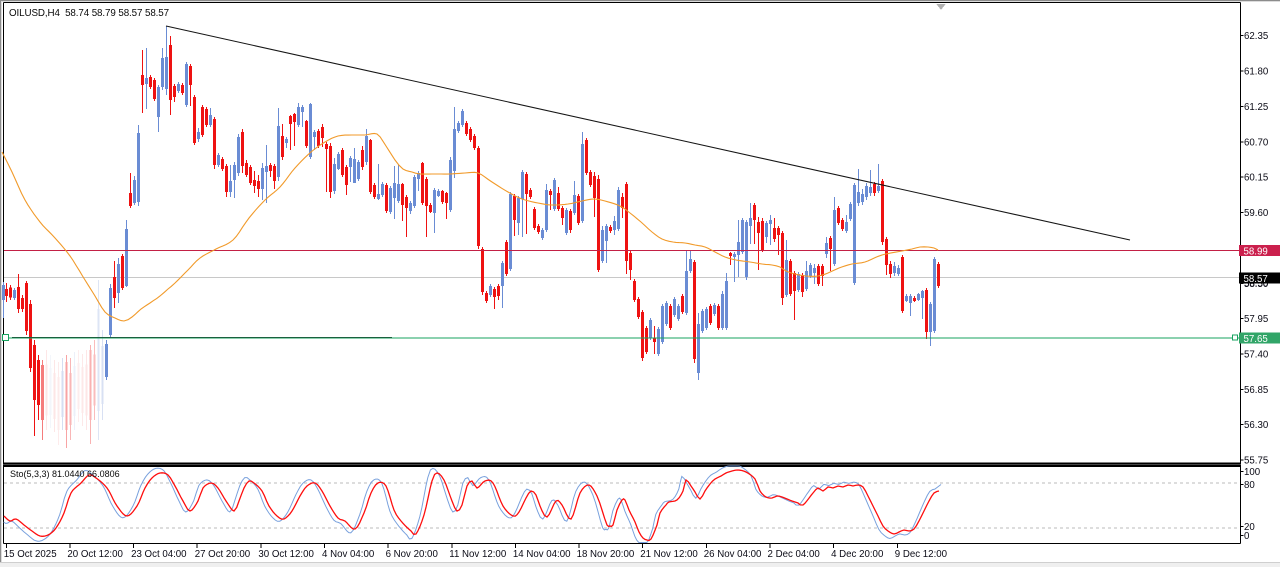 The image size is (1280, 567). I want to click on svg-text: 23 Oct 04:00, so click(159, 554).